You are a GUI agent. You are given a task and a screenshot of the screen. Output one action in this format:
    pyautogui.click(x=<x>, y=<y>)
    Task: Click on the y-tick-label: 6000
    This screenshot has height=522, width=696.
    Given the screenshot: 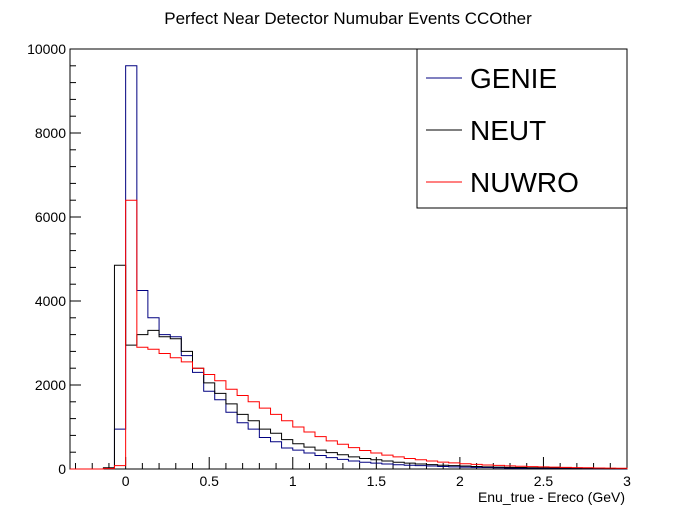 What is the action you would take?
    pyautogui.click(x=50, y=217)
    